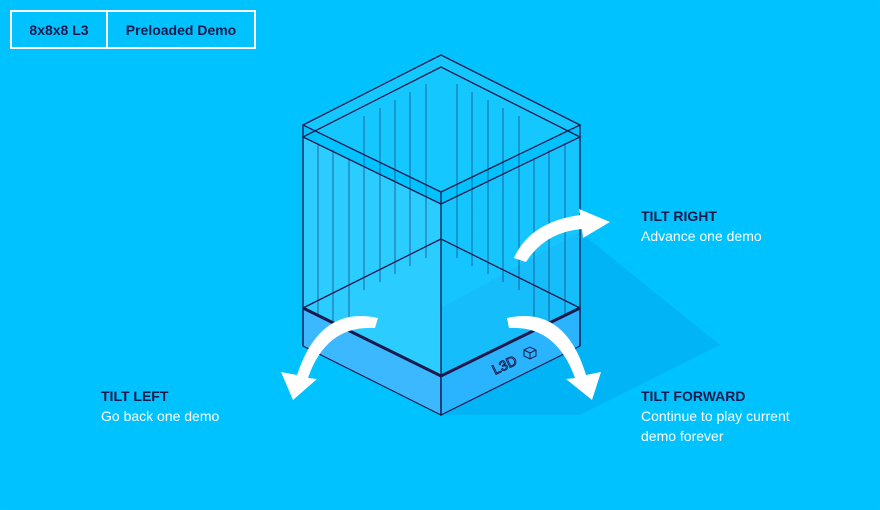 The image size is (880, 510). Describe the element at coordinates (181, 29) in the screenshot. I see `tab-preloaded-demo: Preloaded Demo` at that location.